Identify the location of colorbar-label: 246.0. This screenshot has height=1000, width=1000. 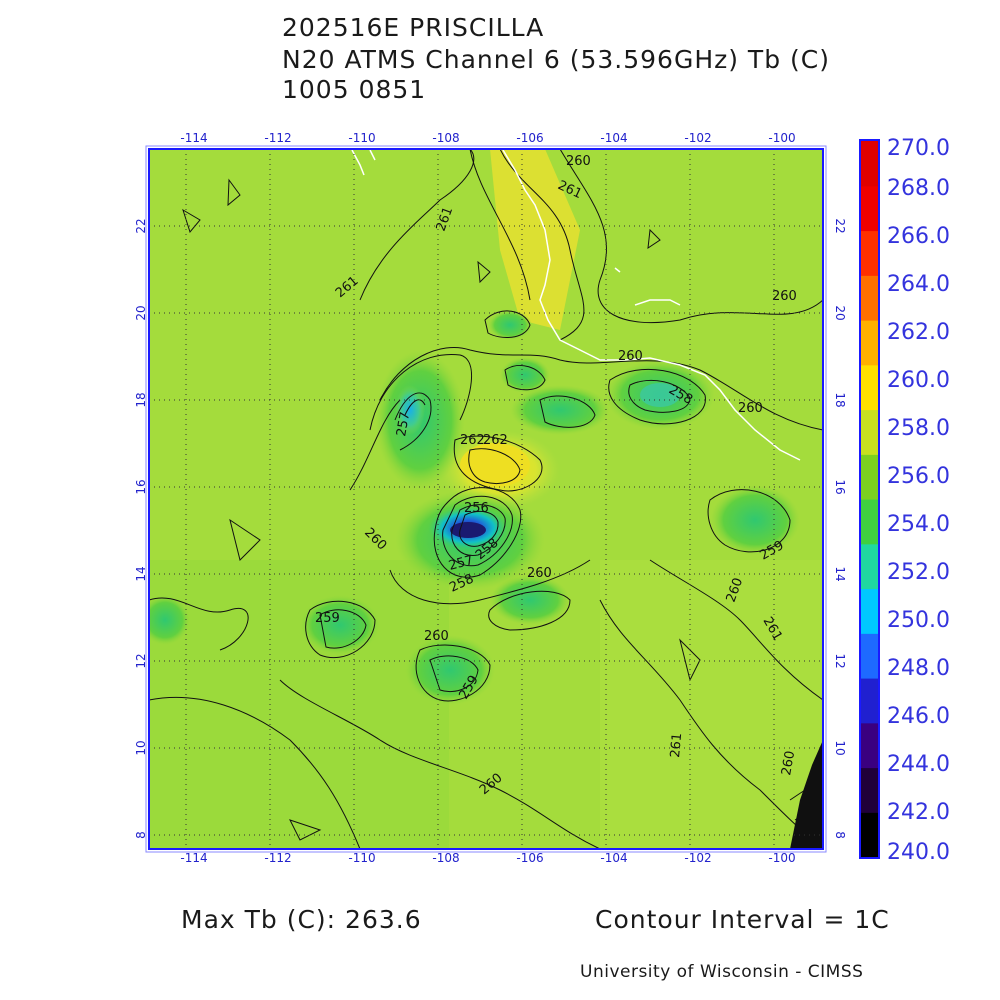
(918, 716).